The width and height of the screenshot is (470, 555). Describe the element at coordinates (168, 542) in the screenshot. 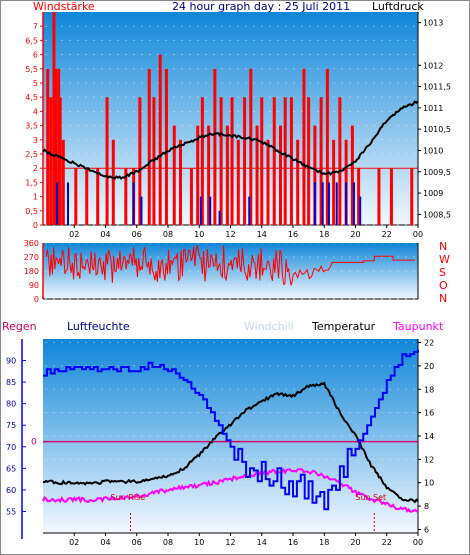

I see `x-tick-label: 08` at that location.